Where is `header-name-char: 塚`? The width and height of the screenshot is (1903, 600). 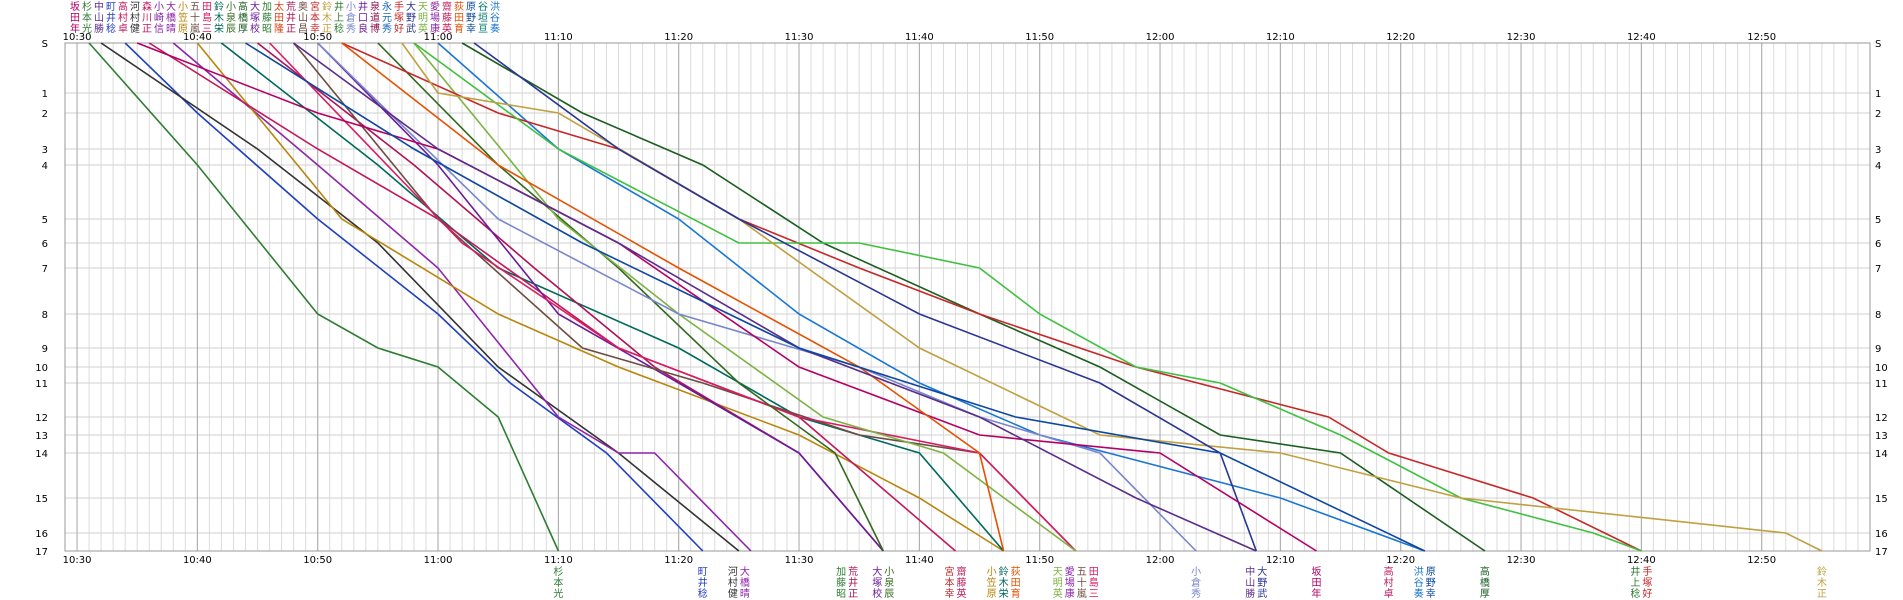
header-name-char: 塚 is located at coordinates (399, 18).